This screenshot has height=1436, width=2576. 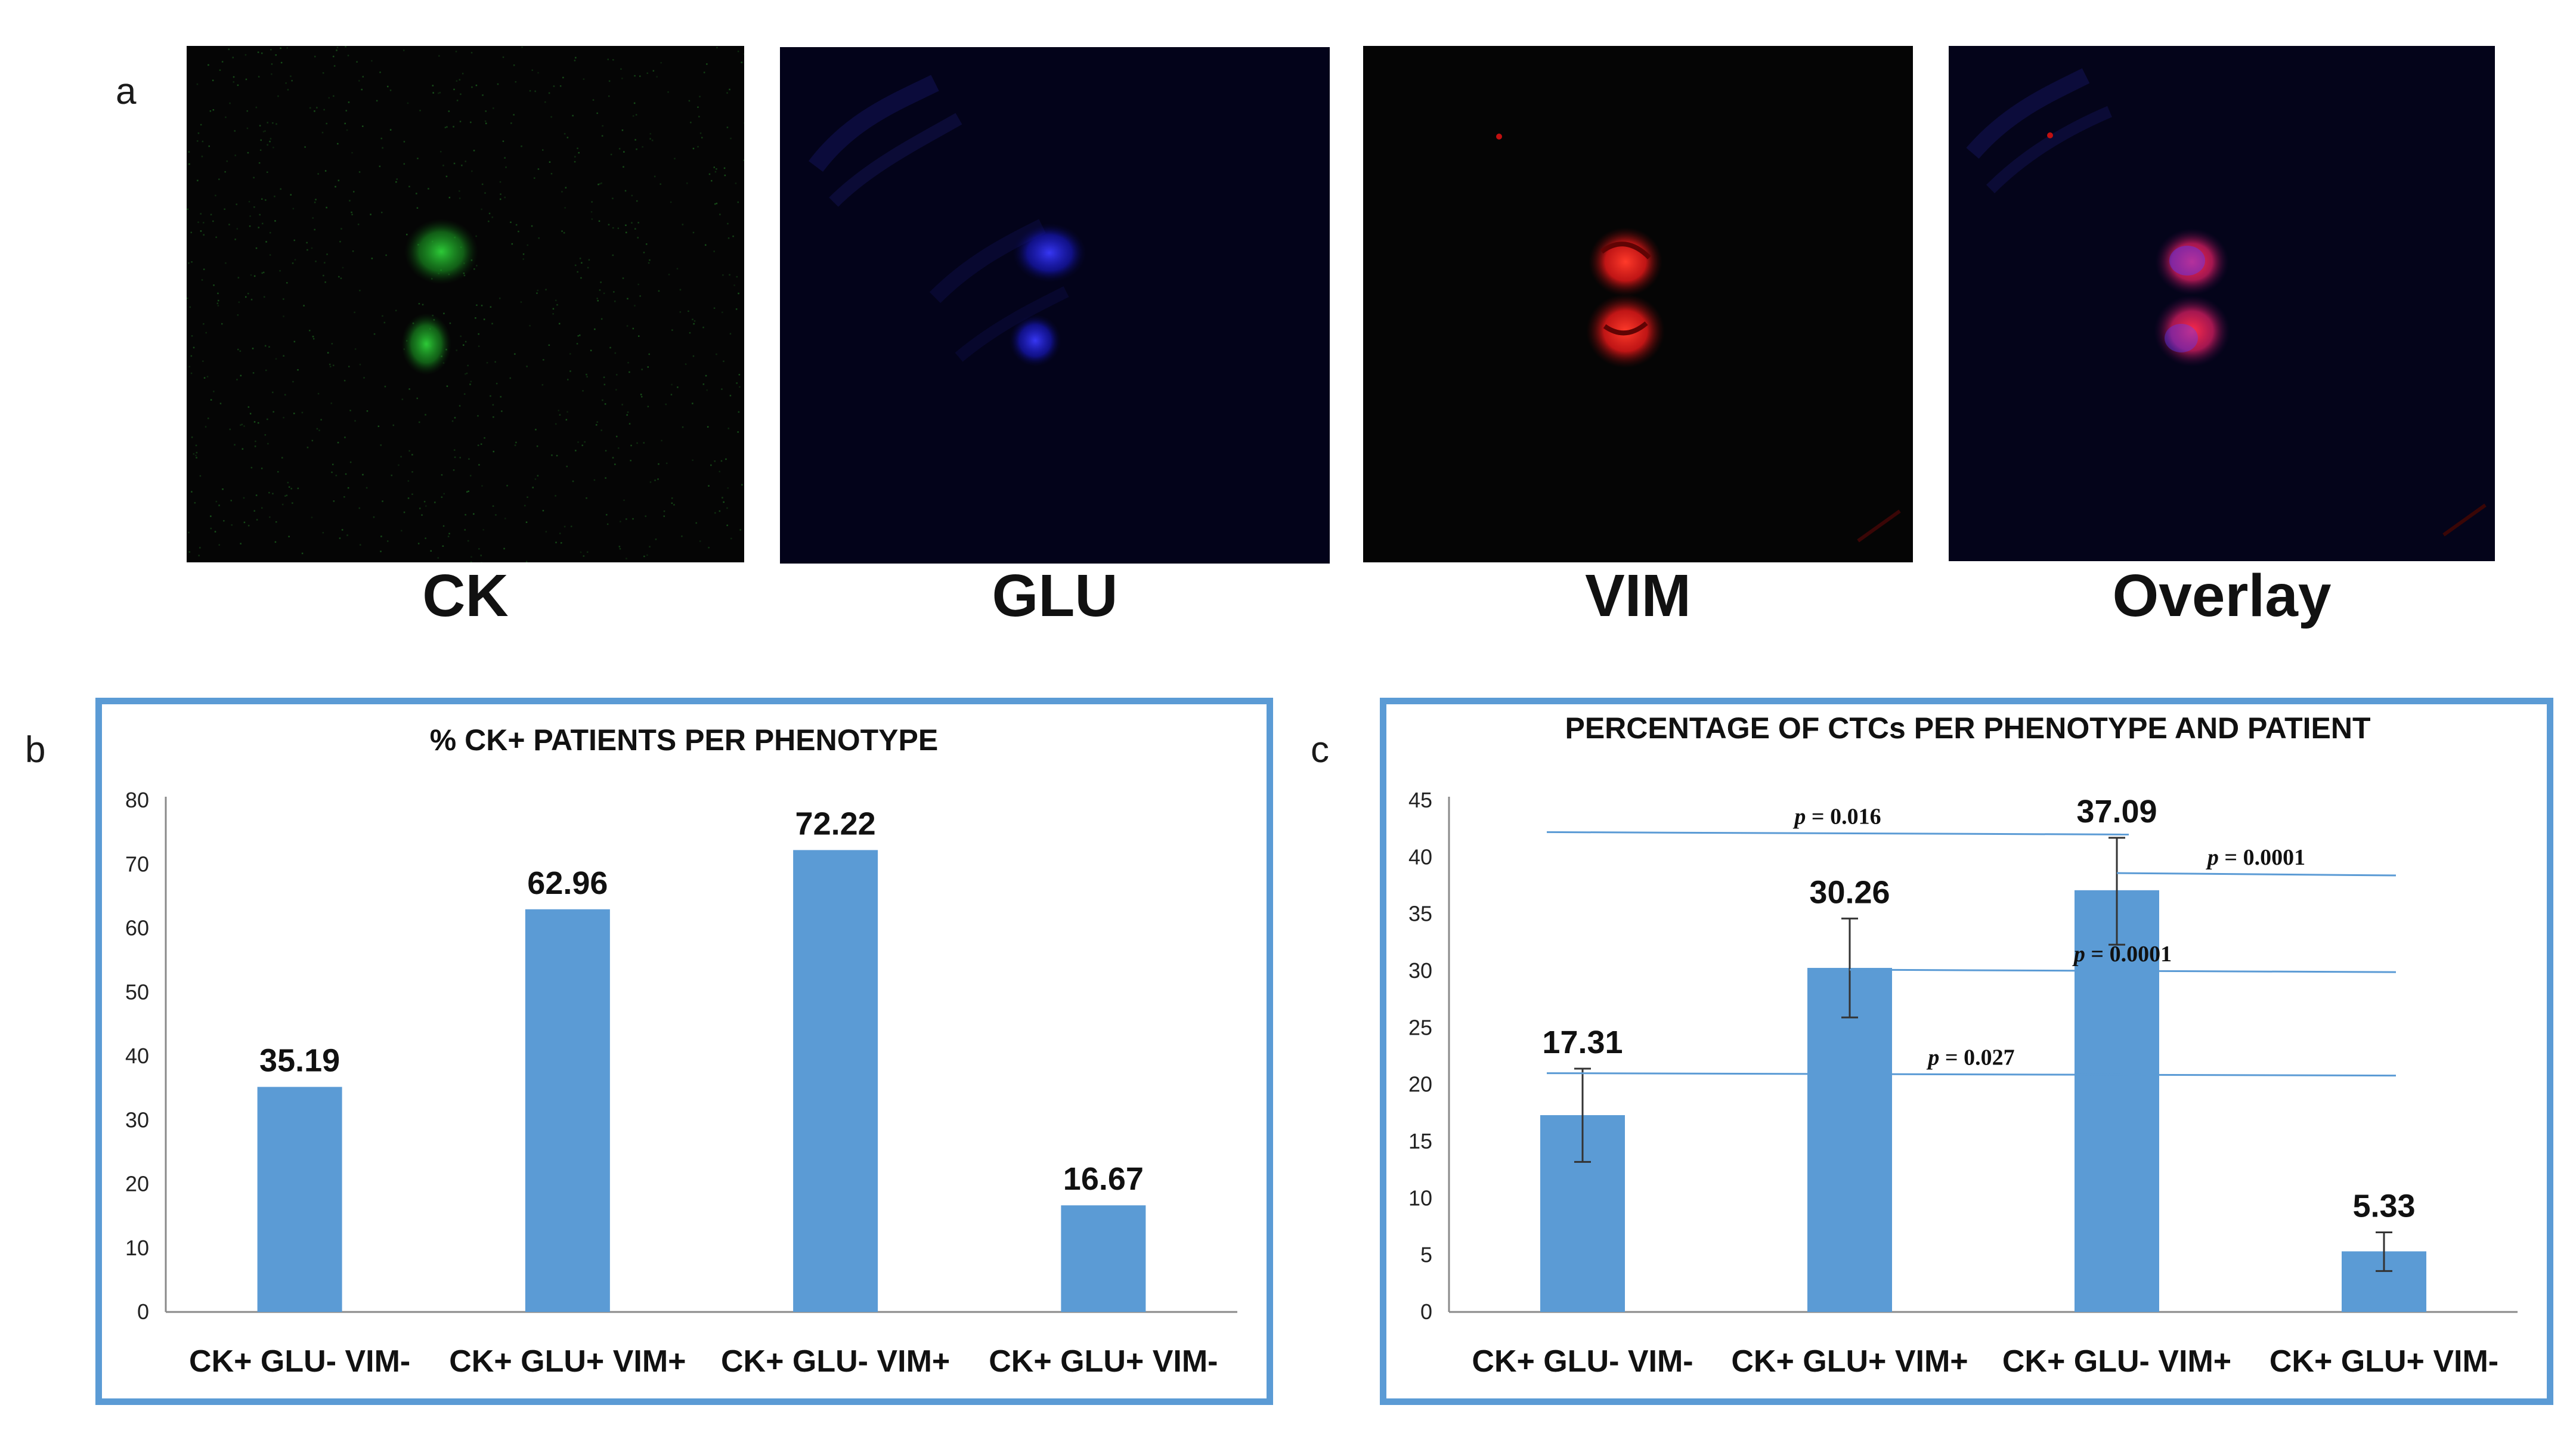 I want to click on y-tick-label: 5, so click(x=1426, y=1255).